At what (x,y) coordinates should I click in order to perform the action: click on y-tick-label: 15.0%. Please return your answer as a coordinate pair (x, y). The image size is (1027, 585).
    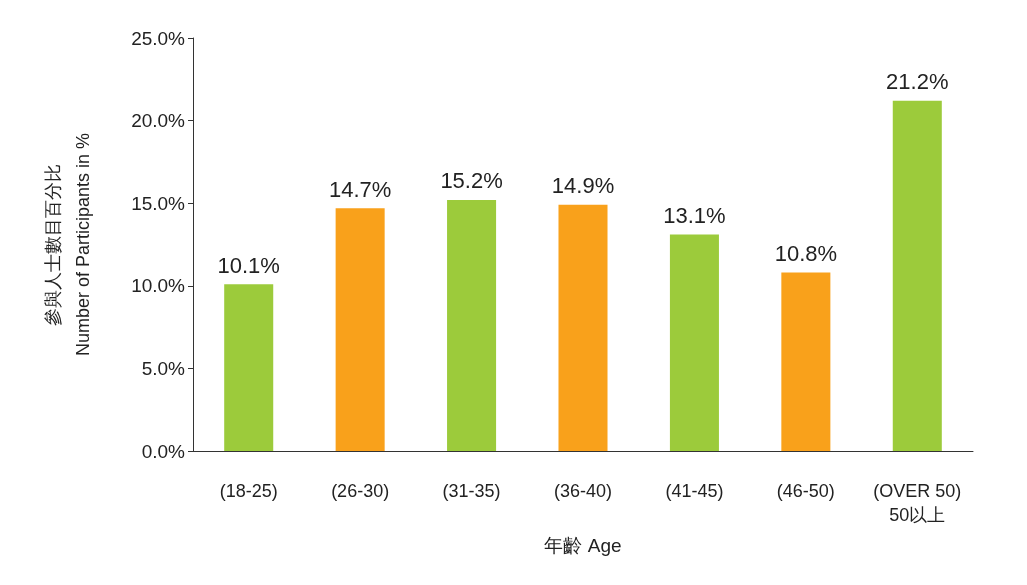
    Looking at the image, I should click on (158, 203).